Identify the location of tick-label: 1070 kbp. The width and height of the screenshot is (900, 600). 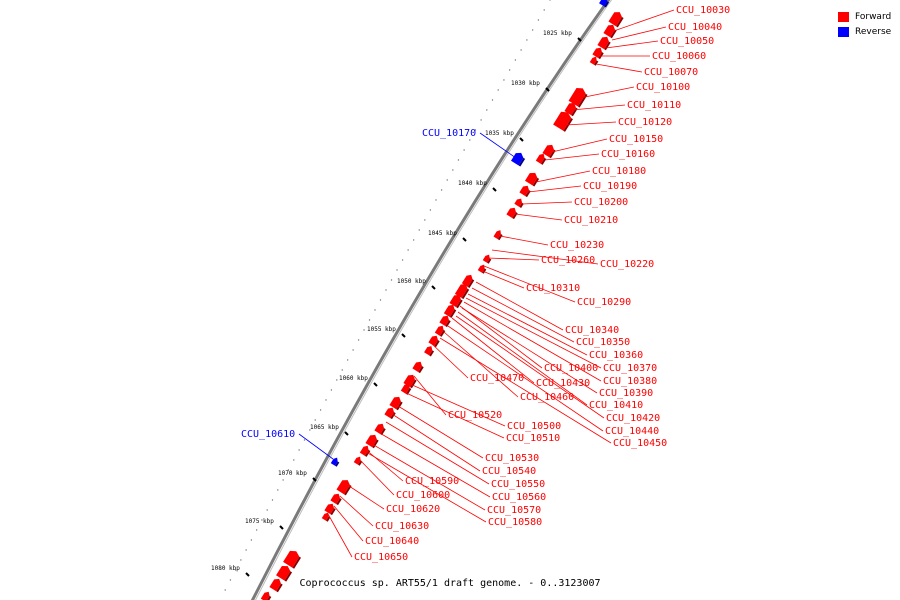
(292, 473).